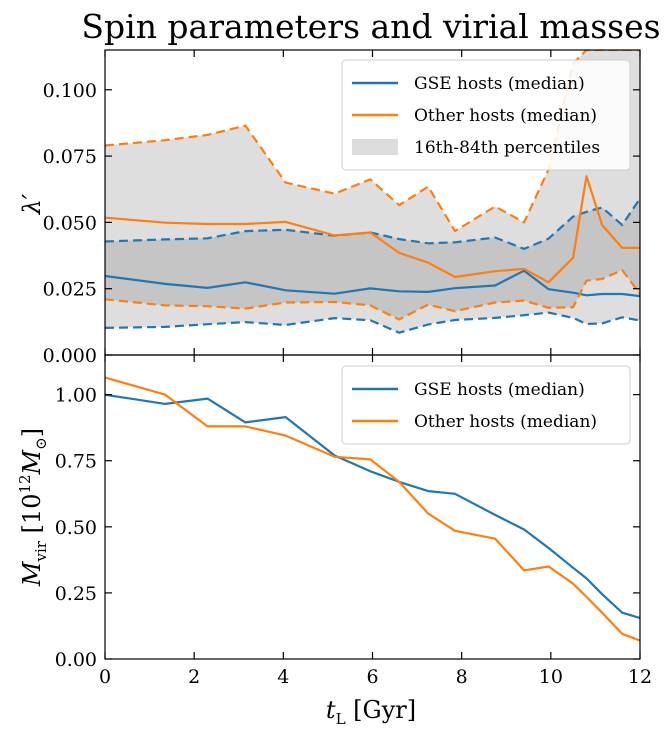 Image resolution: width=664 pixels, height=739 pixels. What do you see at coordinates (76, 594) in the screenshot?
I see `bottom-y-tick-label: 0.25` at bounding box center [76, 594].